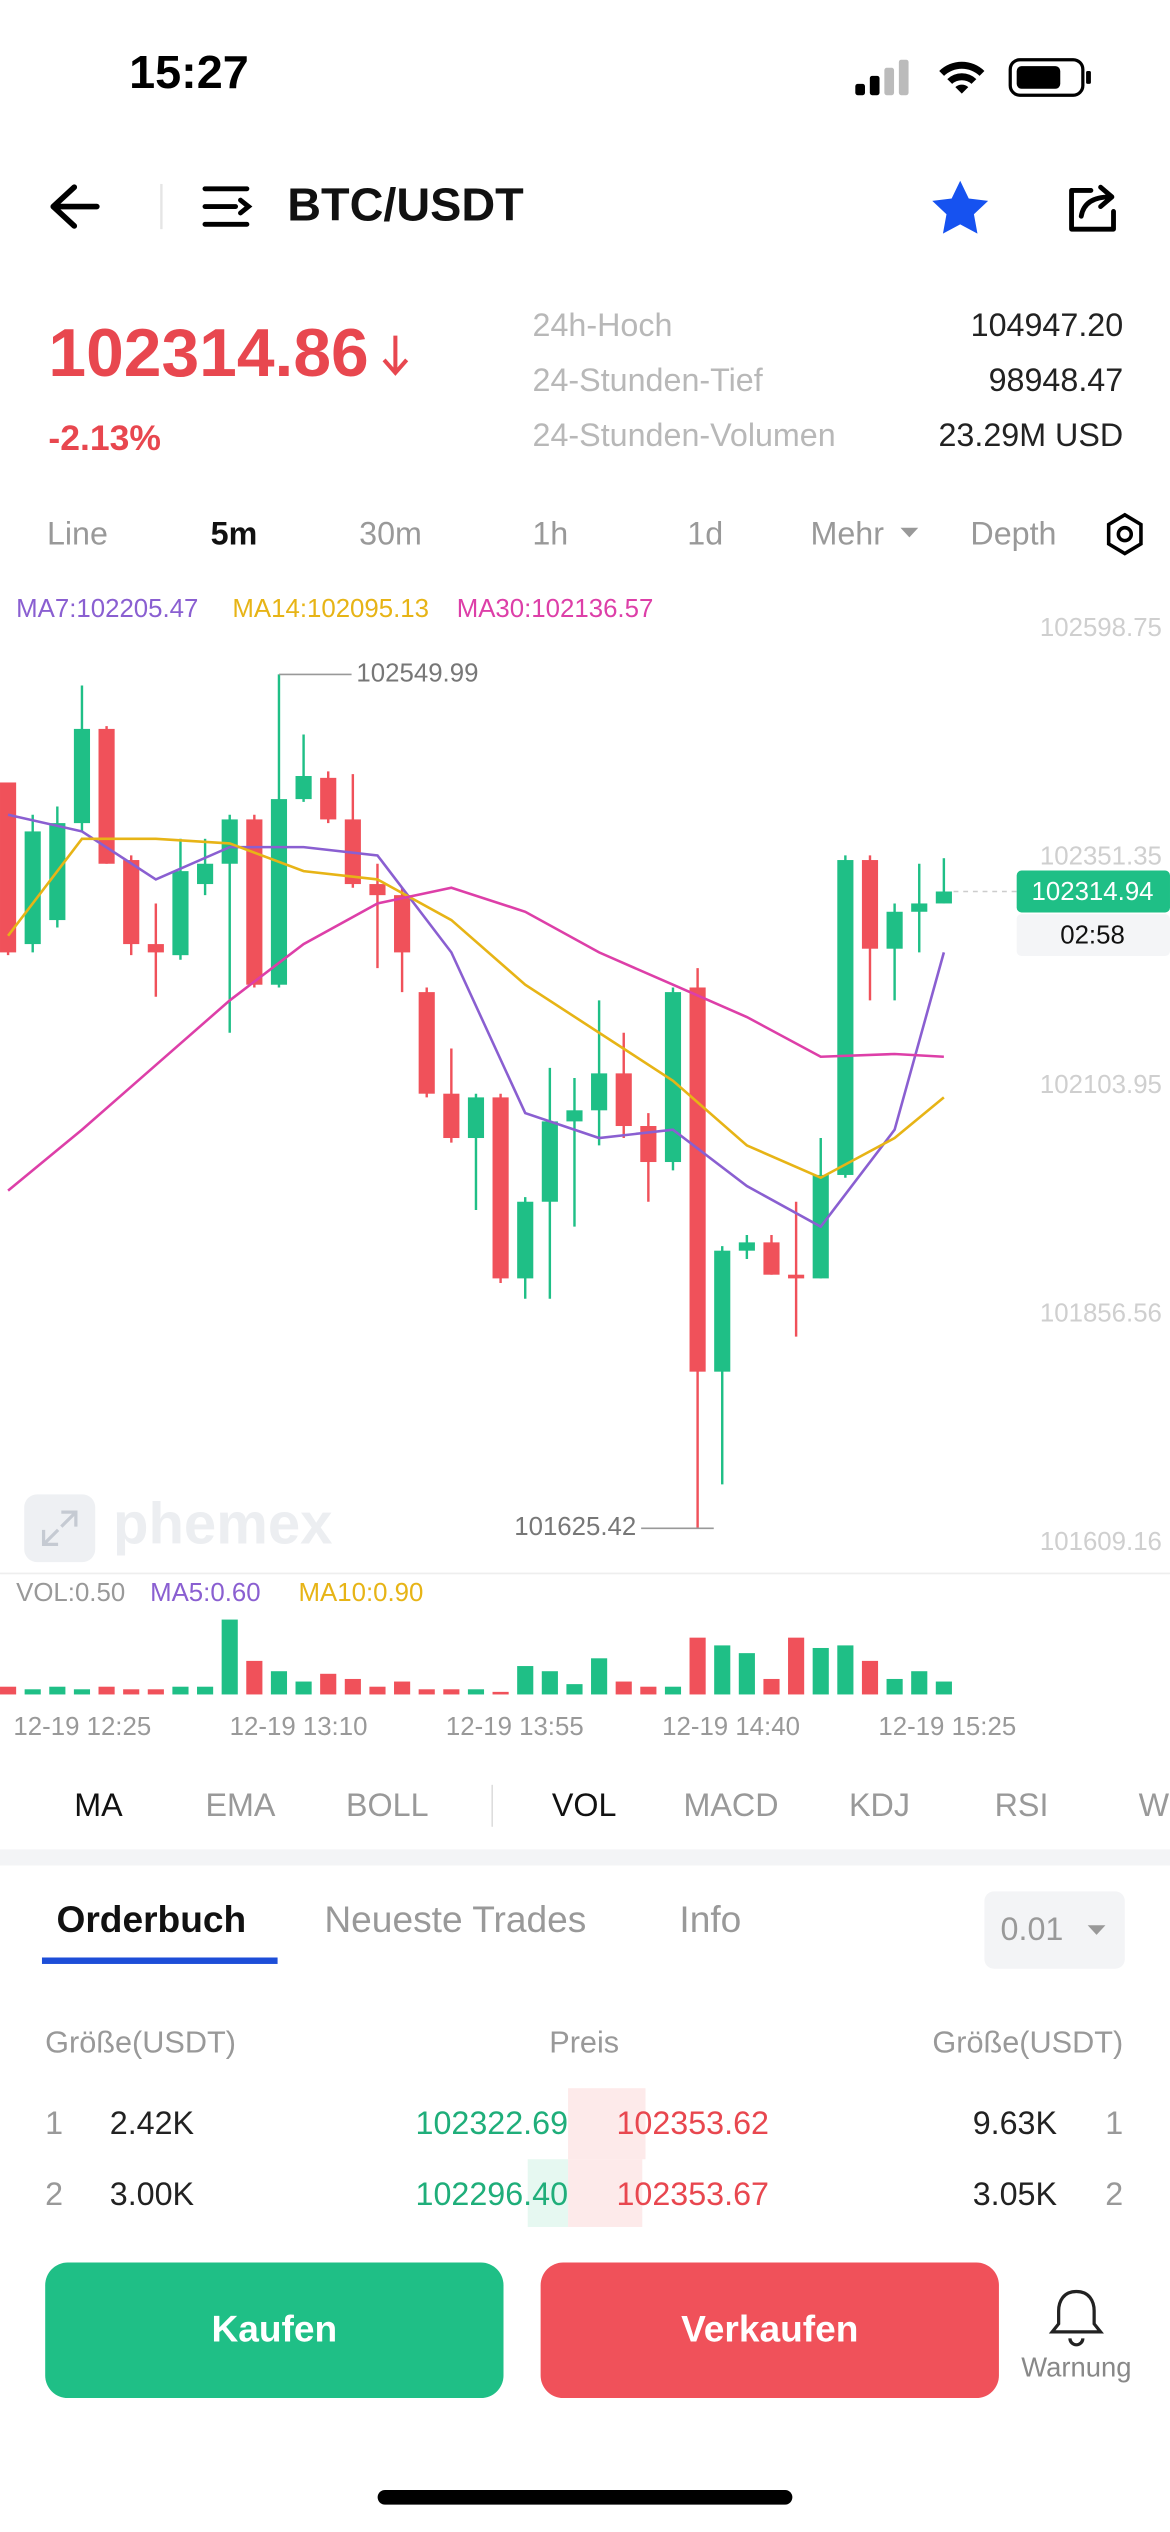 Image resolution: width=1170 pixels, height=2532 pixels. What do you see at coordinates (361, 1593) in the screenshot?
I see `vol-legend: MA10:0.90` at bounding box center [361, 1593].